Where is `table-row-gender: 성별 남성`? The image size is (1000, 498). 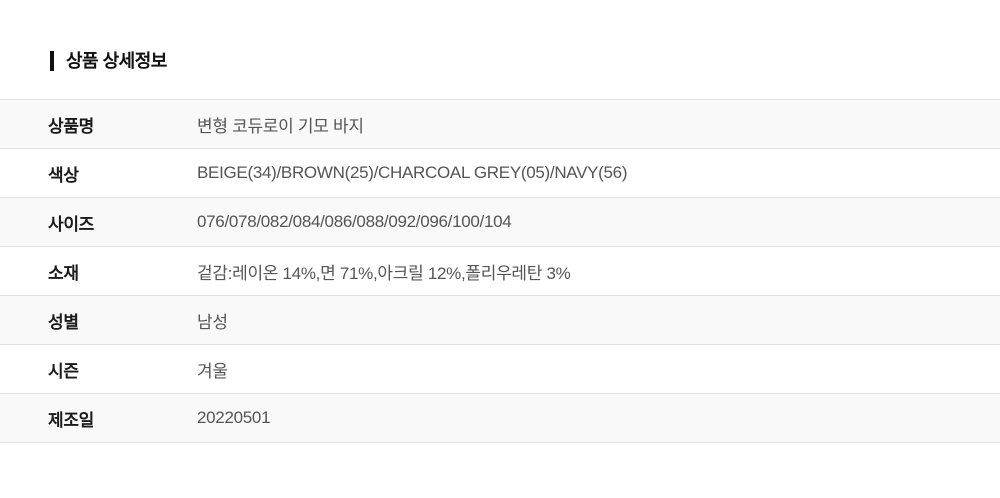
table-row-gender: 성별 남성 is located at coordinates (500, 320).